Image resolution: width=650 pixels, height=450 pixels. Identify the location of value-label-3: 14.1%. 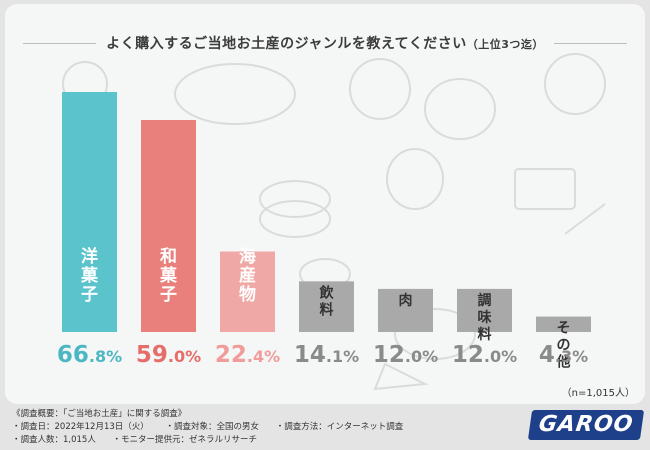
(326, 355).